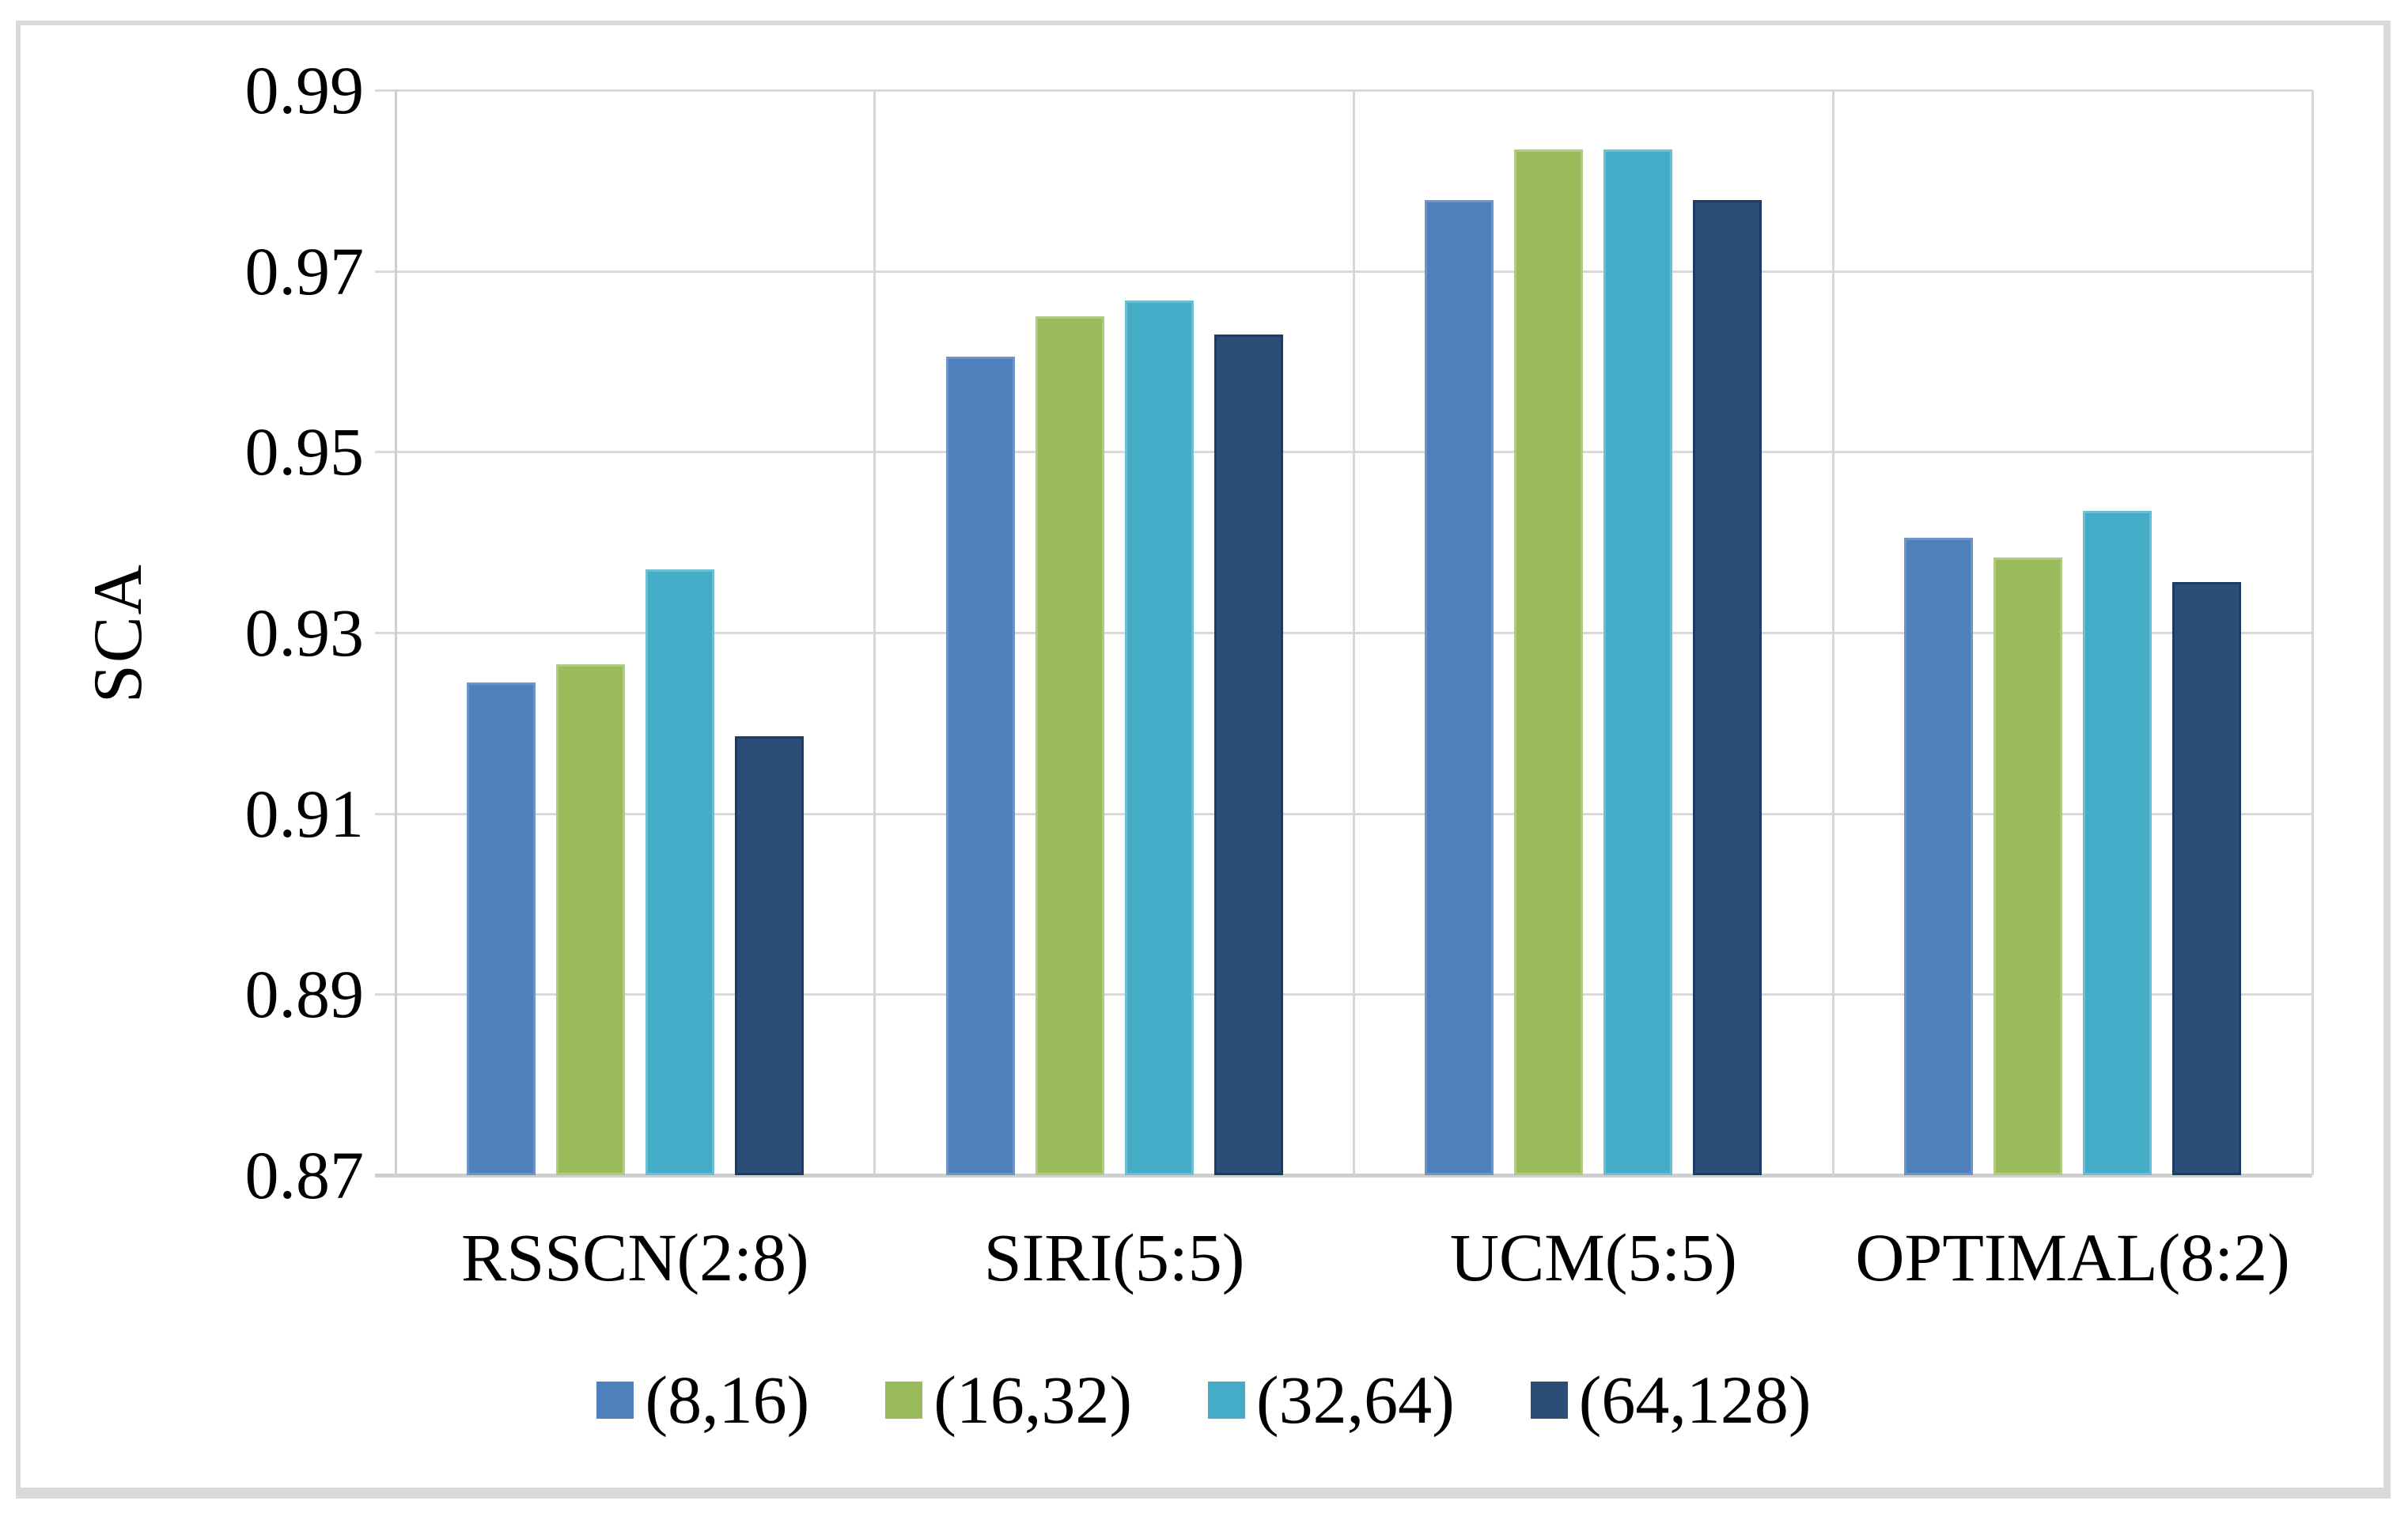 The width and height of the screenshot is (2408, 1516). I want to click on bar-optimal-8-2--series-3, so click(2117, 843).